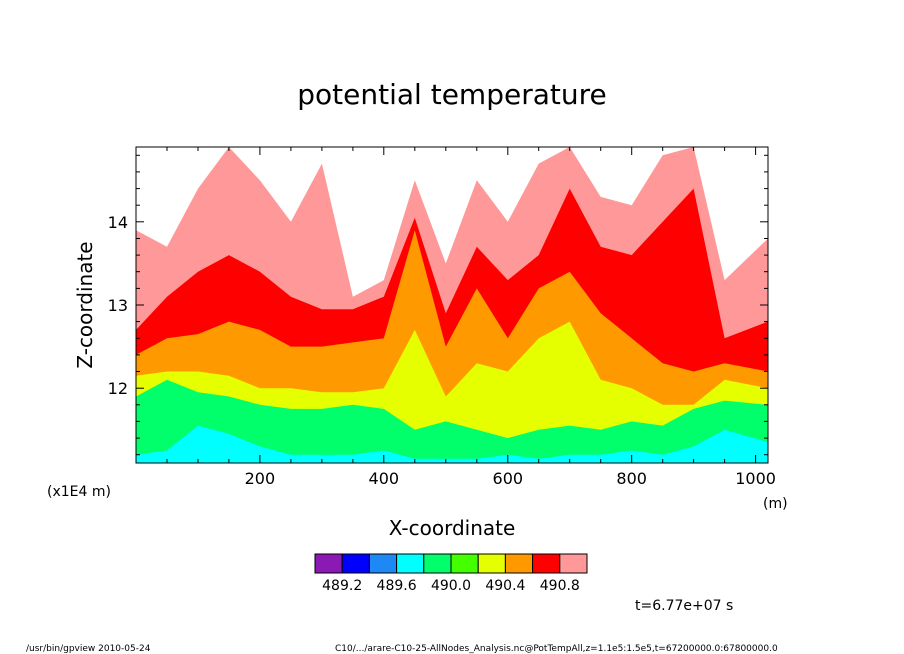 The width and height of the screenshot is (904, 654). I want to click on y-tick-label: 13, so click(118, 305).